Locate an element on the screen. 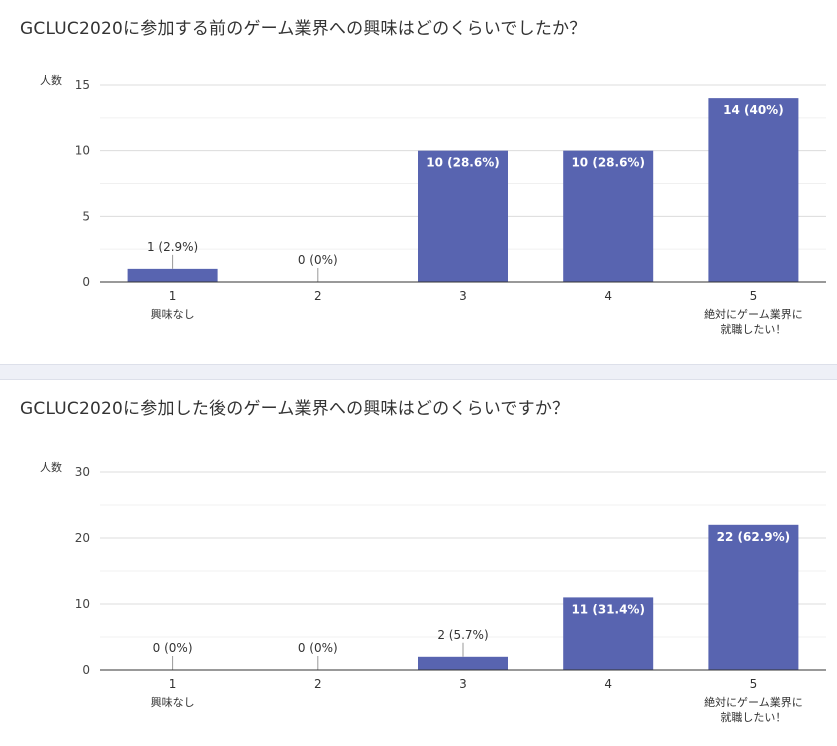 The height and width of the screenshot is (746, 837). y-tick-label: 20 is located at coordinates (82, 538).